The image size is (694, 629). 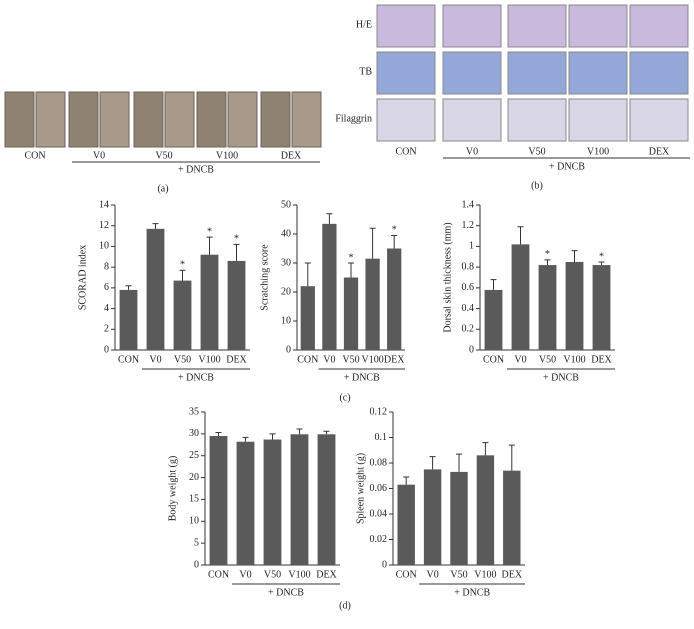 What do you see at coordinates (468, 308) in the screenshot?
I see `y-tick-label: 0.4` at bounding box center [468, 308].